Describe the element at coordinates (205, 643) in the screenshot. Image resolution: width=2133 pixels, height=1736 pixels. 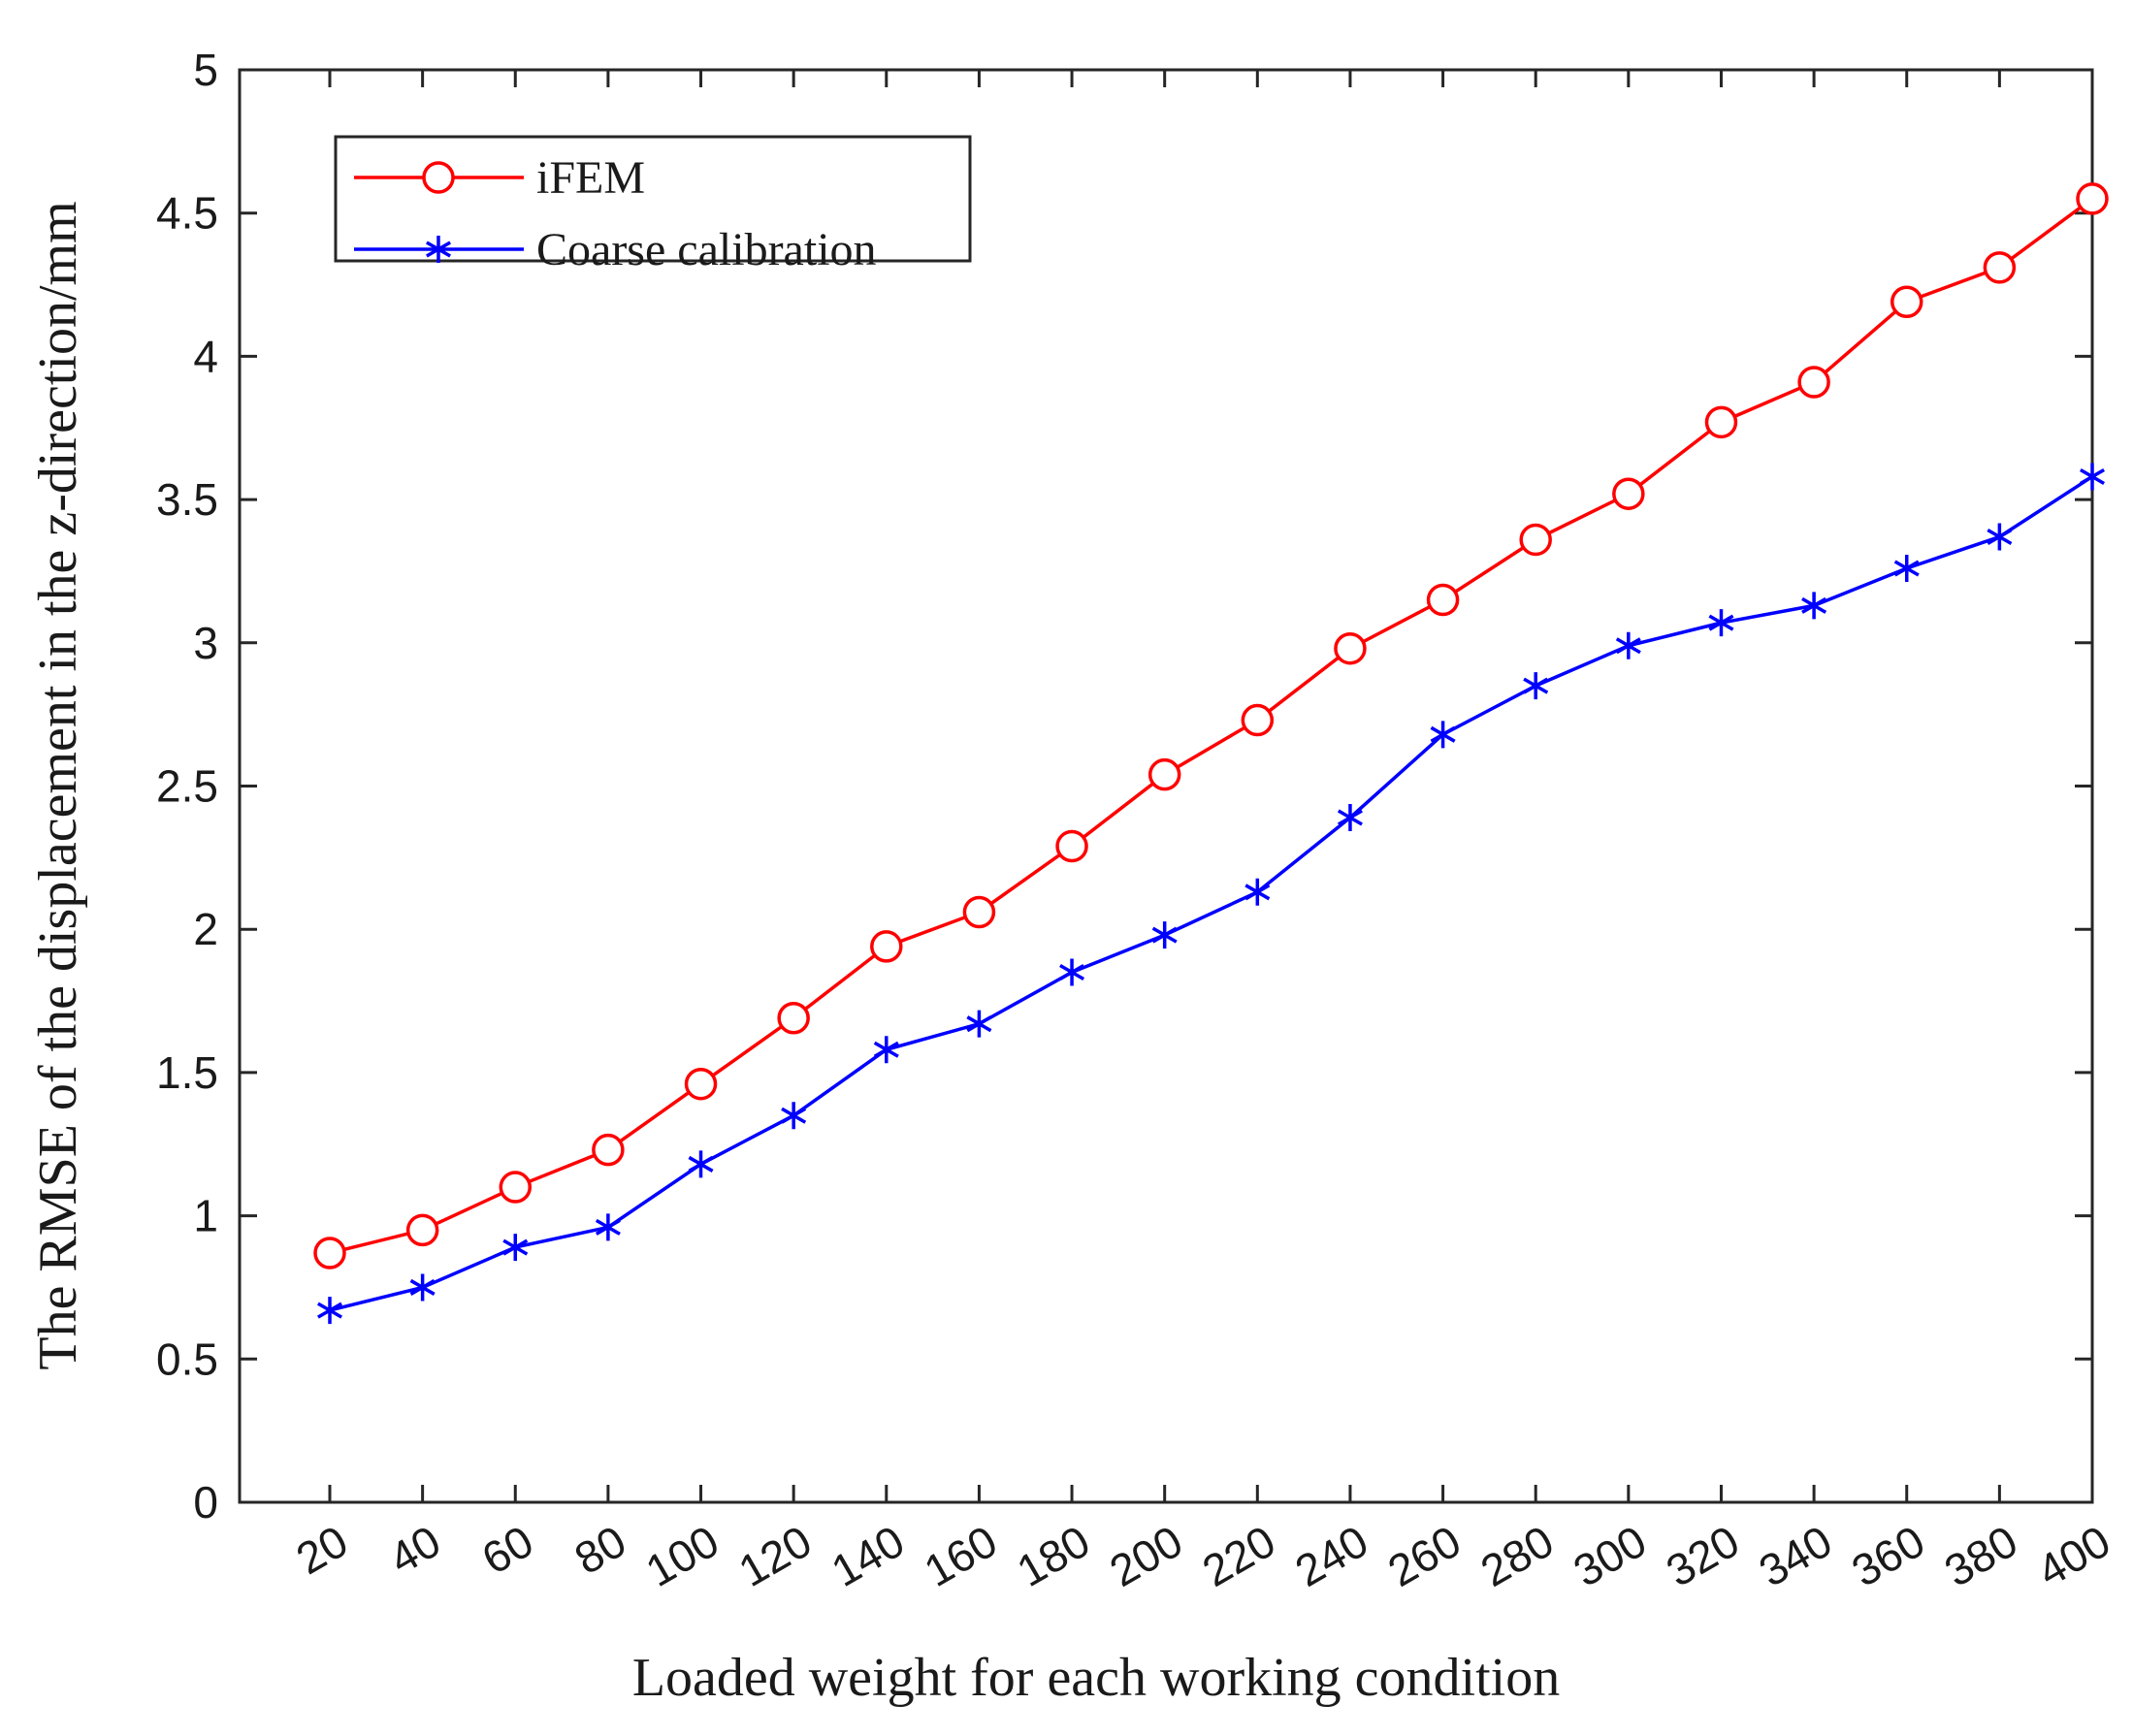
I see `y-tick-label: 3` at that location.